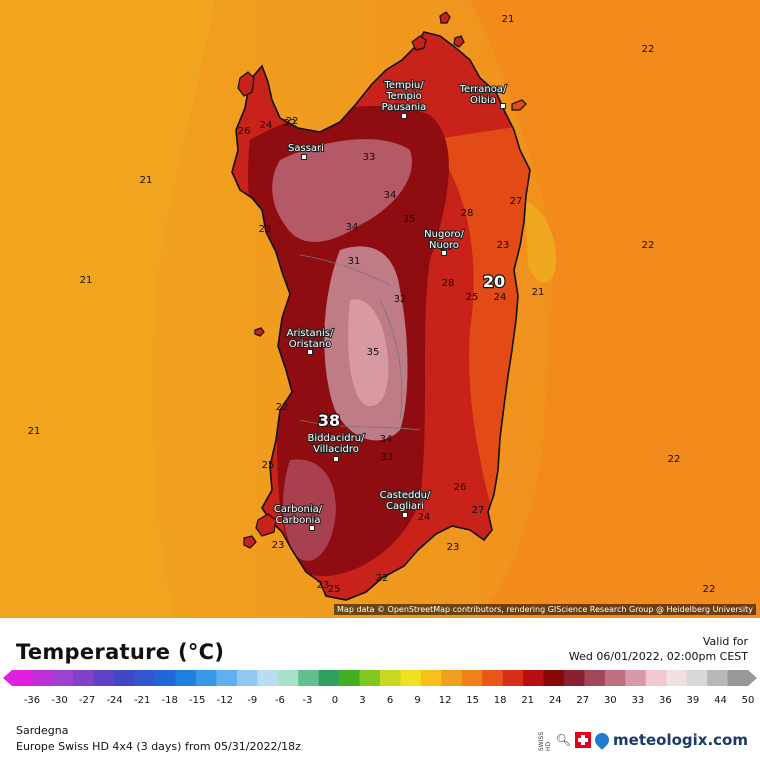 Image resolution: width=760 pixels, height=760 pixels. Describe the element at coordinates (680, 740) in the screenshot. I see `brand-name: meteologix.com` at that location.